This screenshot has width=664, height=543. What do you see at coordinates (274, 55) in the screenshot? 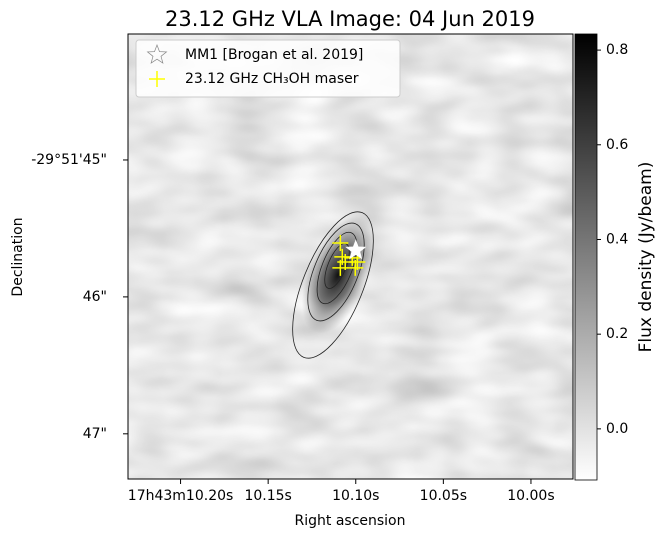
I see `legend-label: MM1 [Brogan et al. 2019]` at bounding box center [274, 55].